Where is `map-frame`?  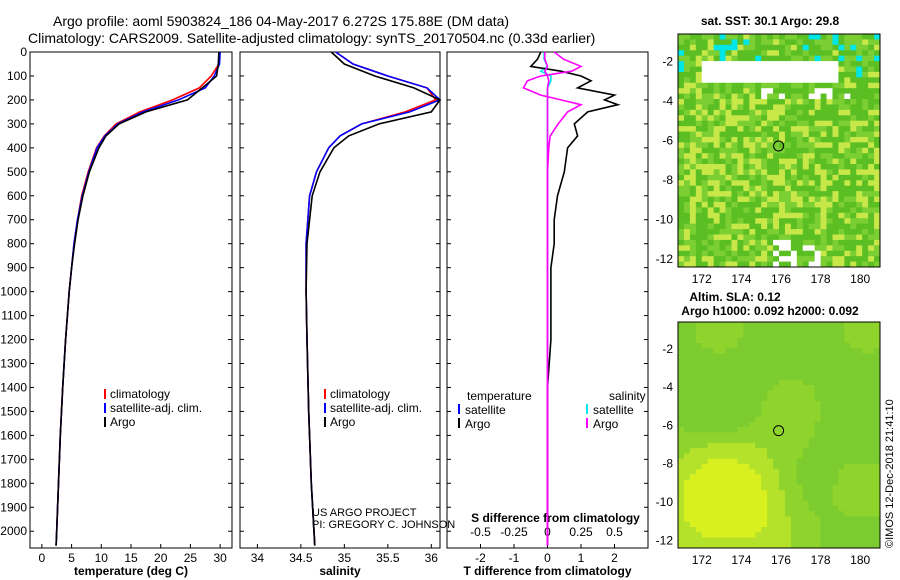 map-frame is located at coordinates (779, 435).